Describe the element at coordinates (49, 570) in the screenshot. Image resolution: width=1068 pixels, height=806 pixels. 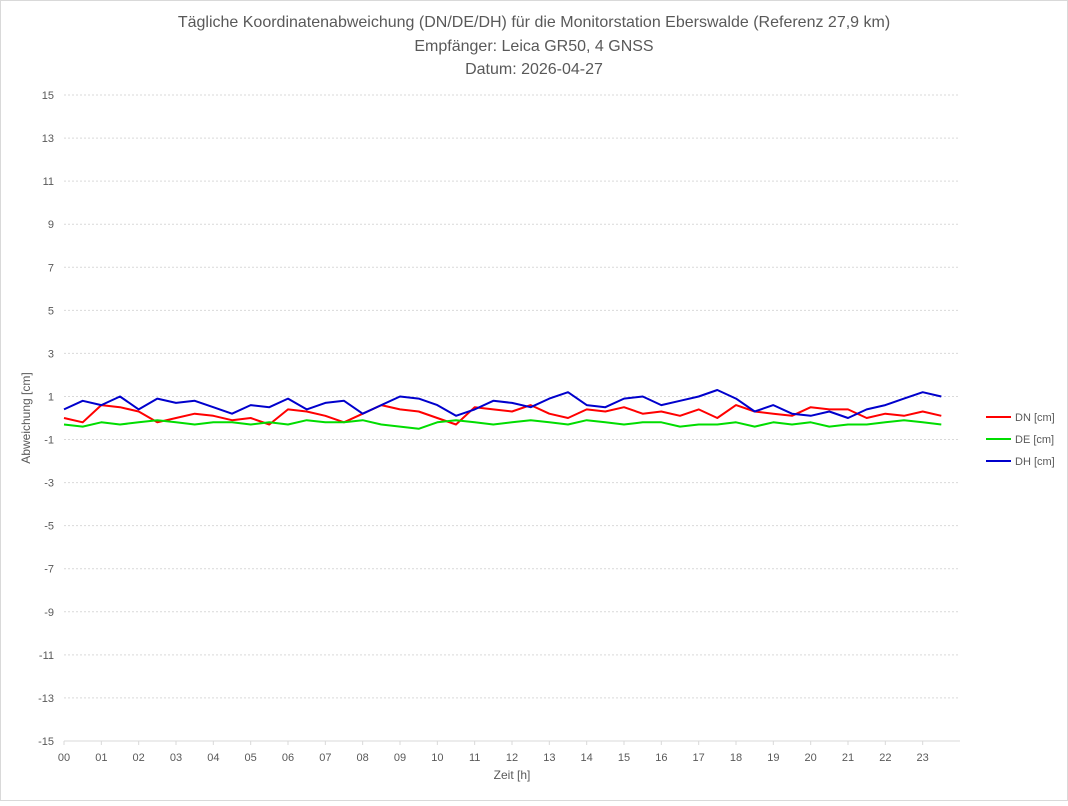
I see `y-tick-label: -7` at that location.